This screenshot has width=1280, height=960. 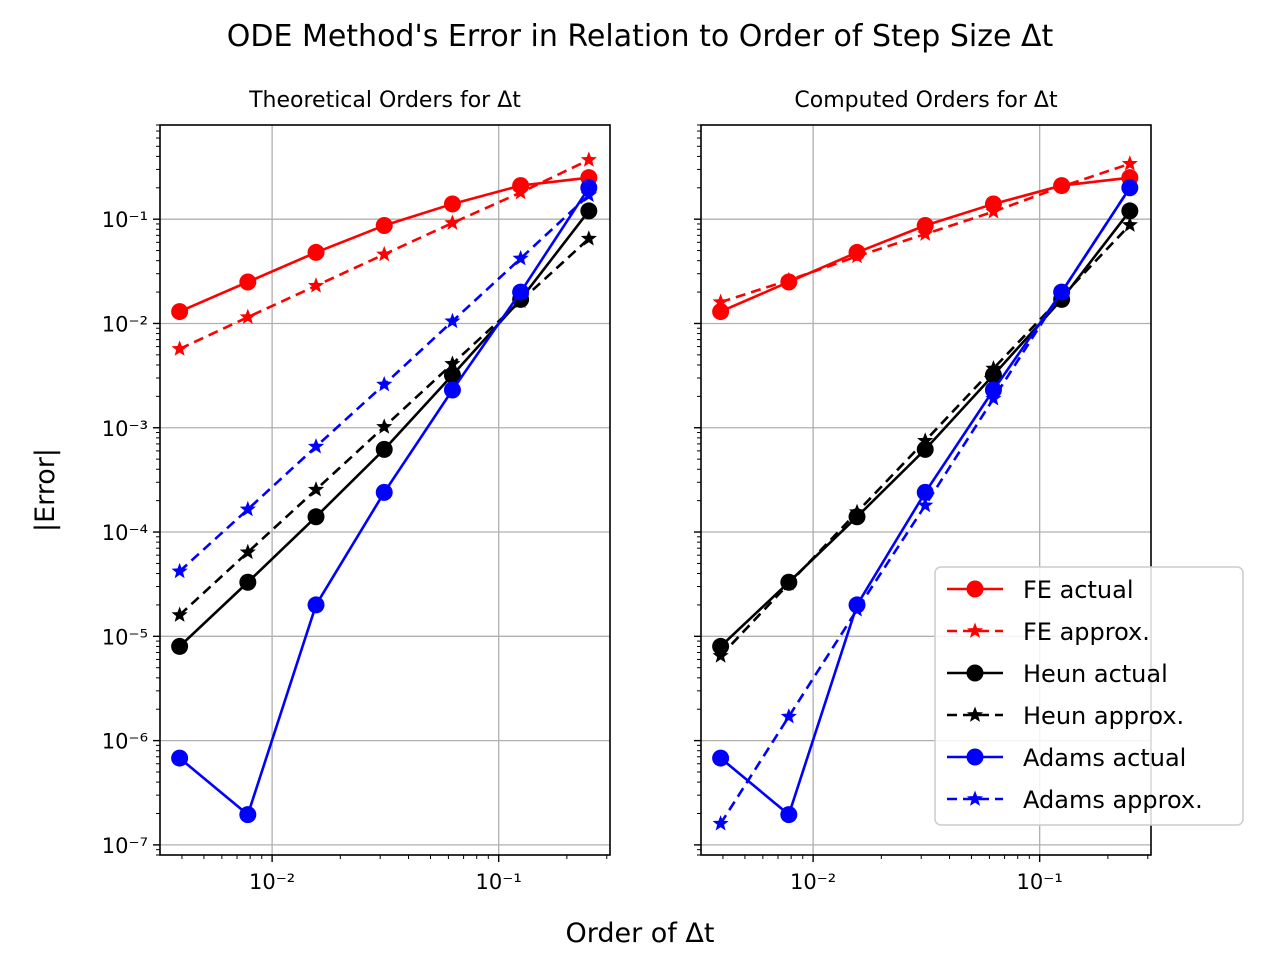 I want to click on y-tick-label: 10⁻⁴, so click(x=125, y=533).